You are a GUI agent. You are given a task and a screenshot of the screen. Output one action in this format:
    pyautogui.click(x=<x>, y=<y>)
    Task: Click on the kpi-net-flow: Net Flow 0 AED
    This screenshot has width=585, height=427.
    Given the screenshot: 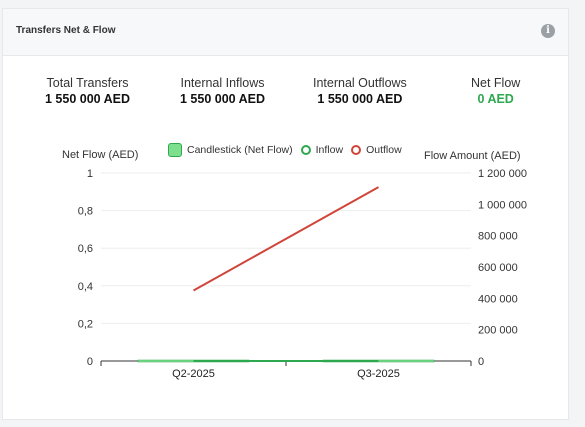 What is the action you would take?
    pyautogui.click(x=495, y=91)
    